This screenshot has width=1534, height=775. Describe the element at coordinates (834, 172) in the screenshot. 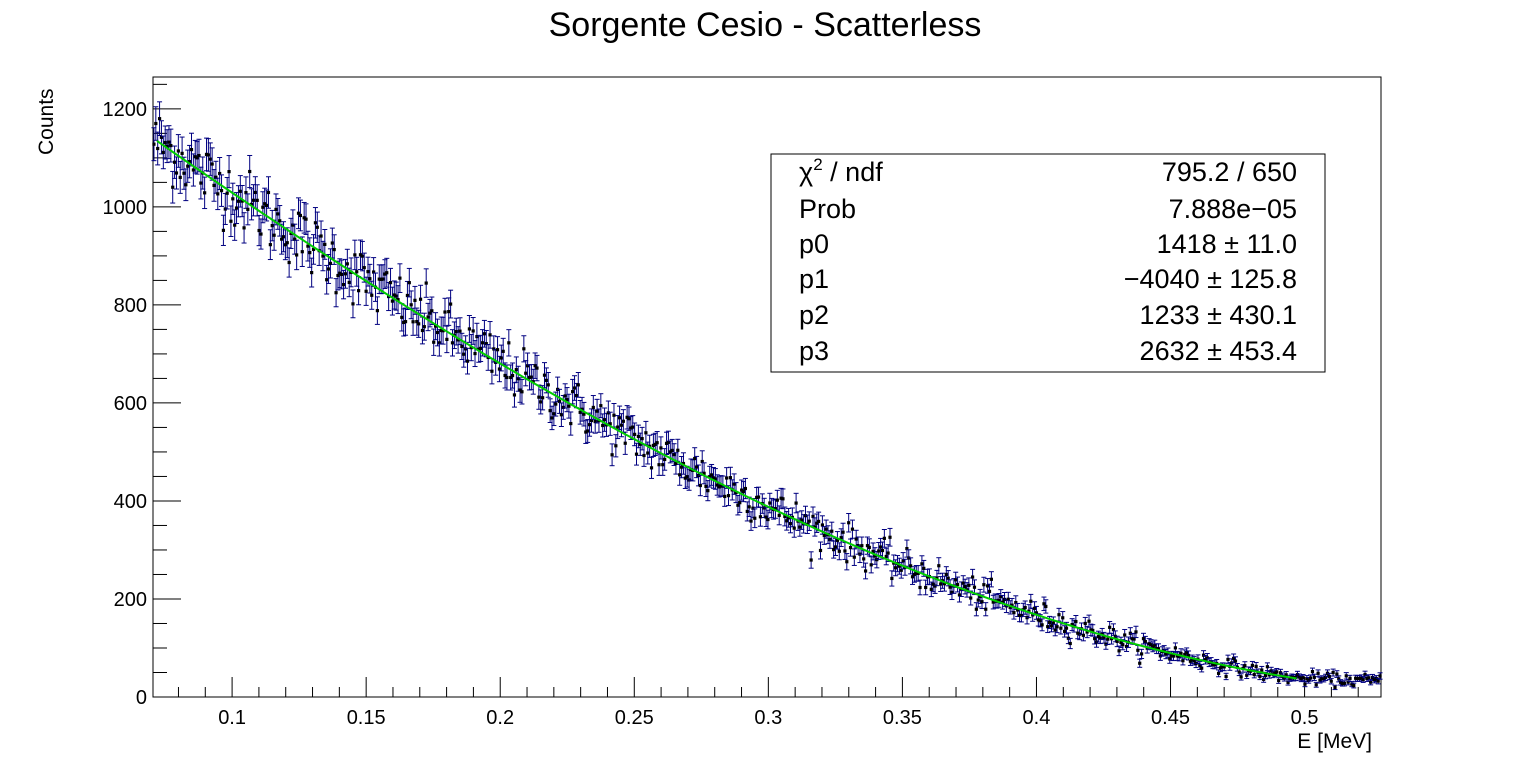

I see `stats-chi-sep: /` at that location.